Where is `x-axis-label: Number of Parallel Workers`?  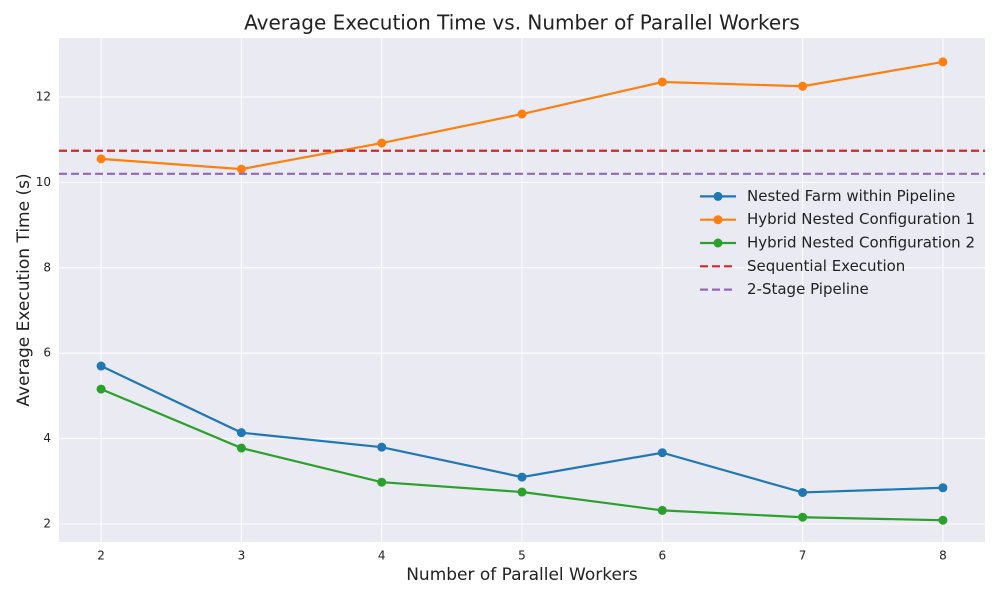 x-axis-label: Number of Parallel Workers is located at coordinates (522, 575).